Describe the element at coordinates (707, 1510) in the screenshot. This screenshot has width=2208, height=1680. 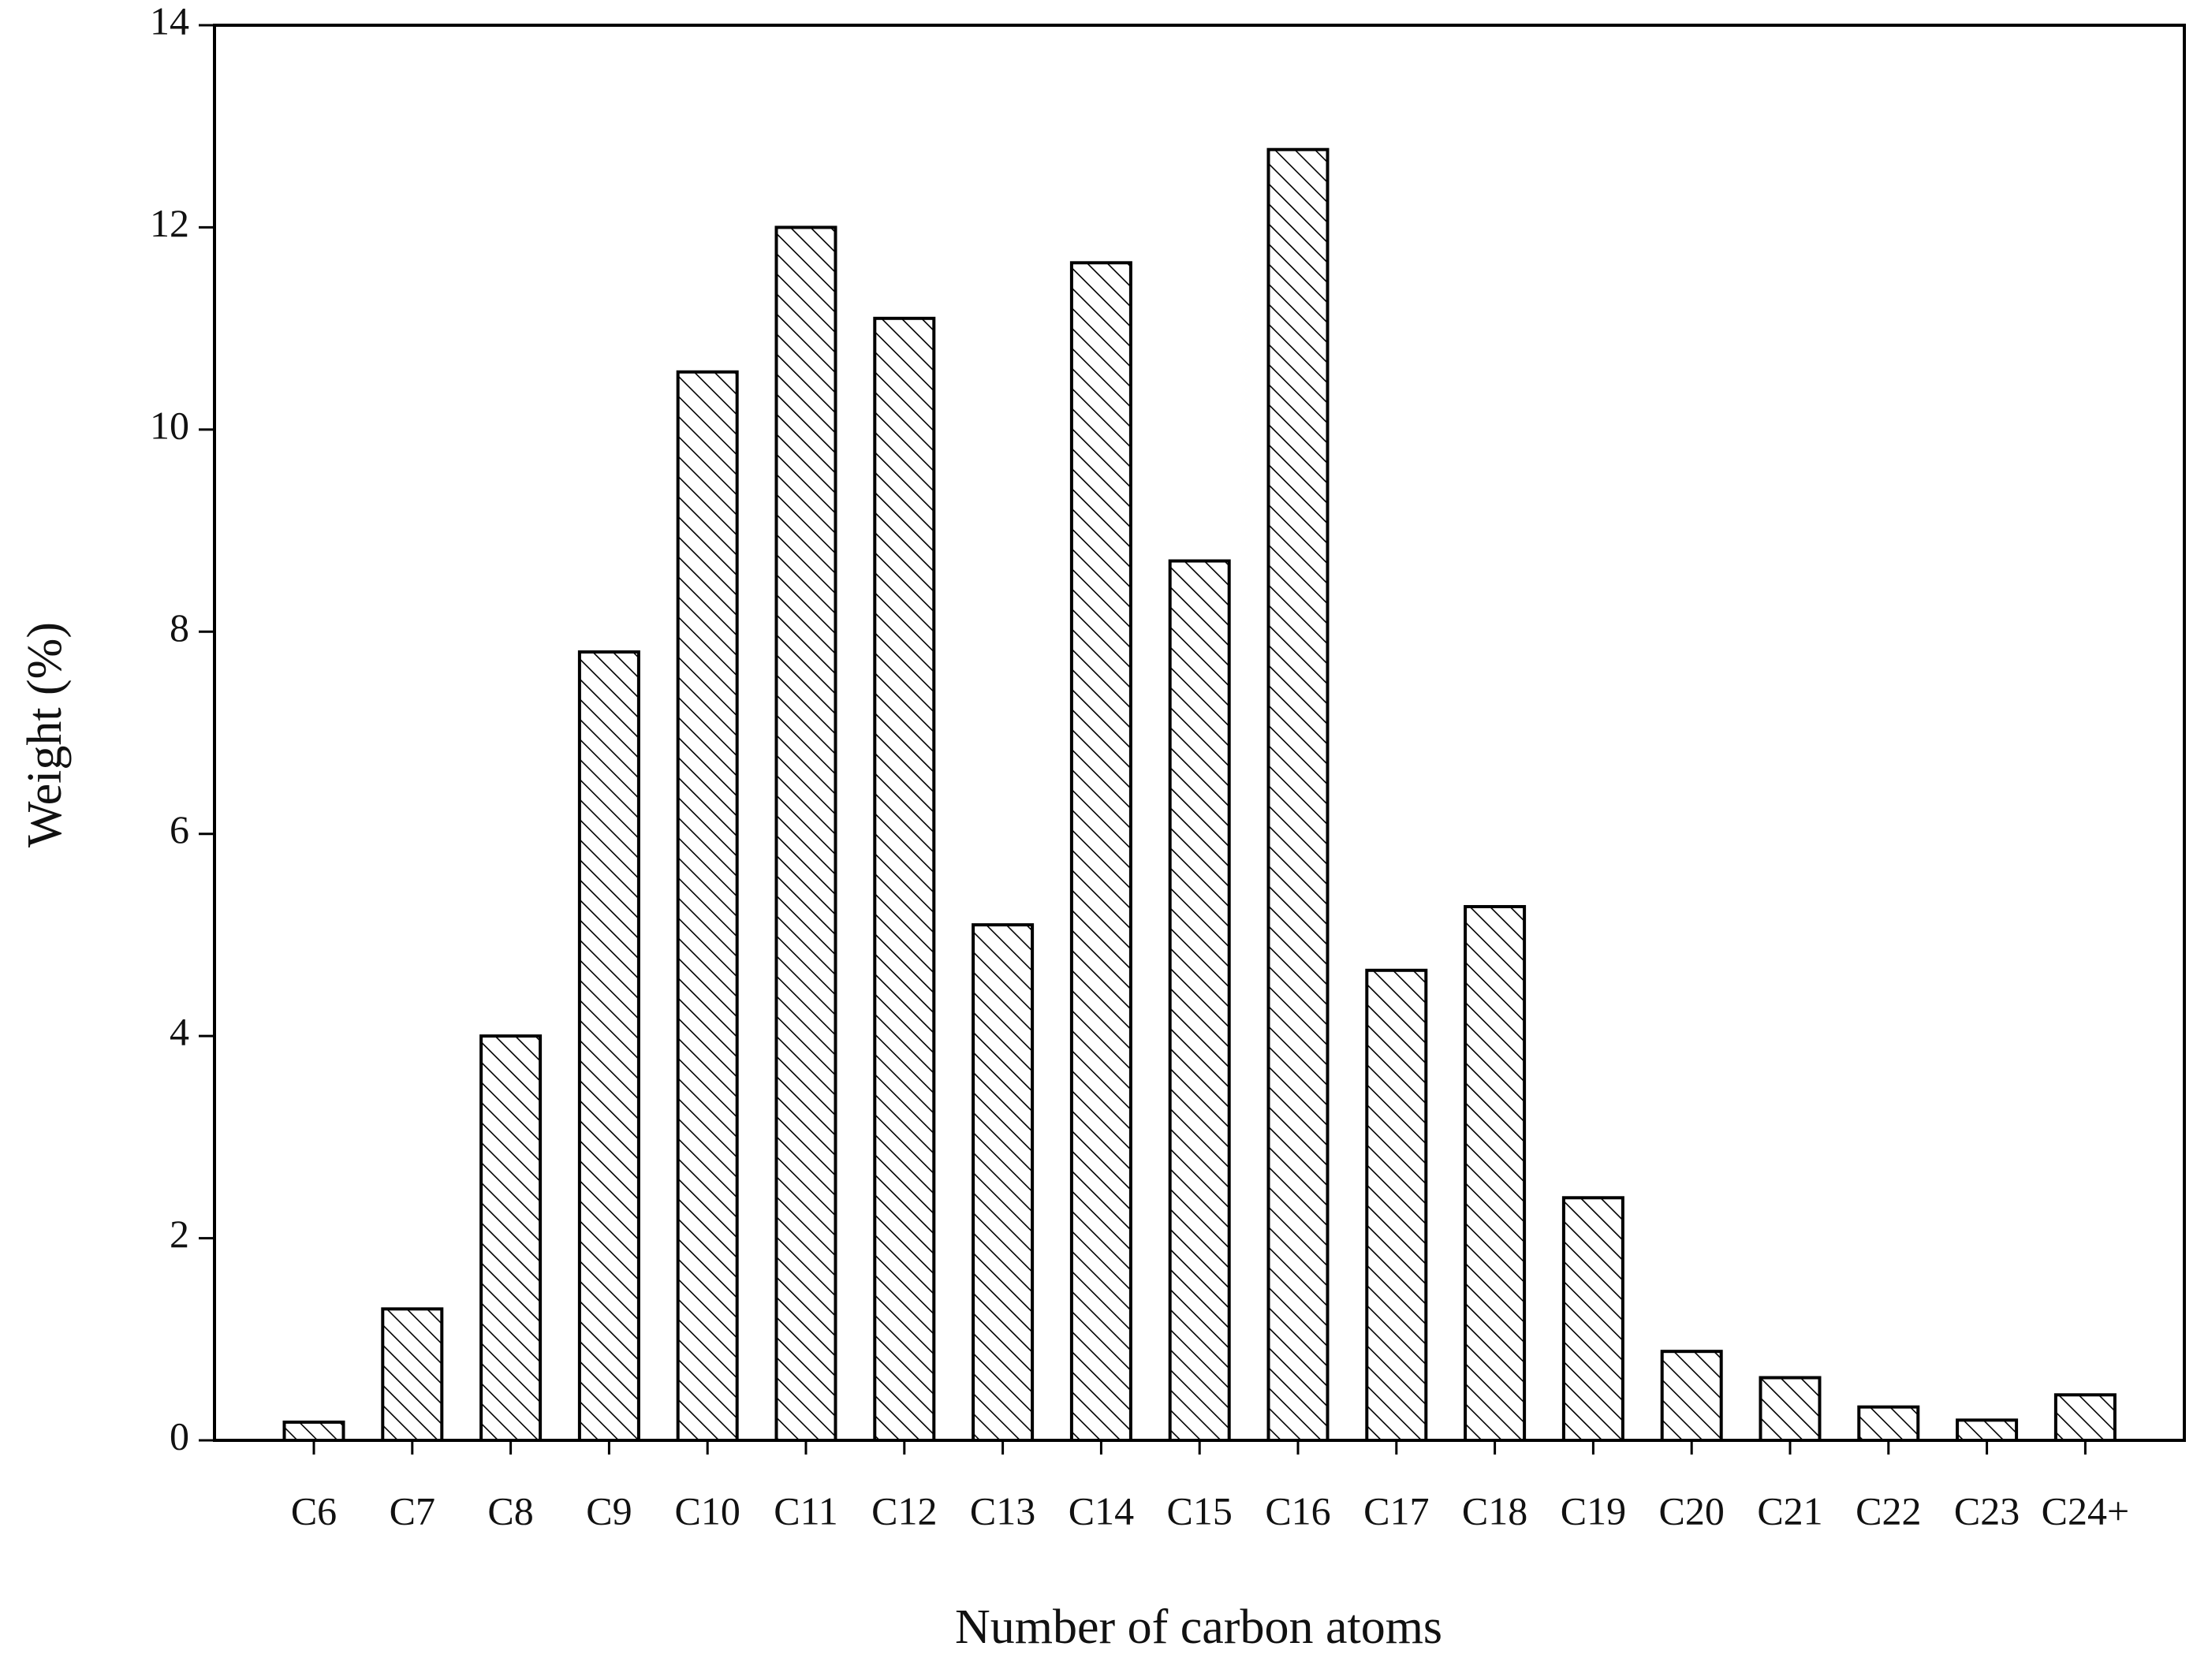
I see `x-tick-label: C10` at that location.